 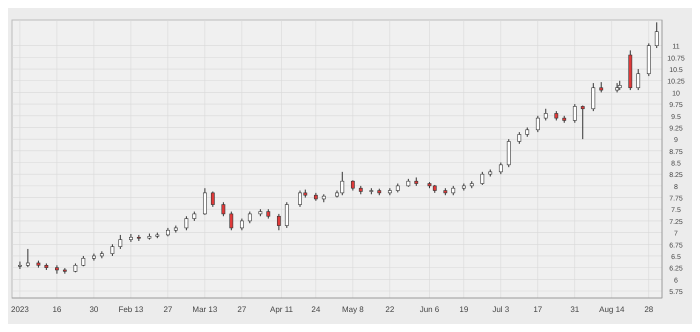 I want to click on x-tick-label: 17, so click(x=538, y=309).